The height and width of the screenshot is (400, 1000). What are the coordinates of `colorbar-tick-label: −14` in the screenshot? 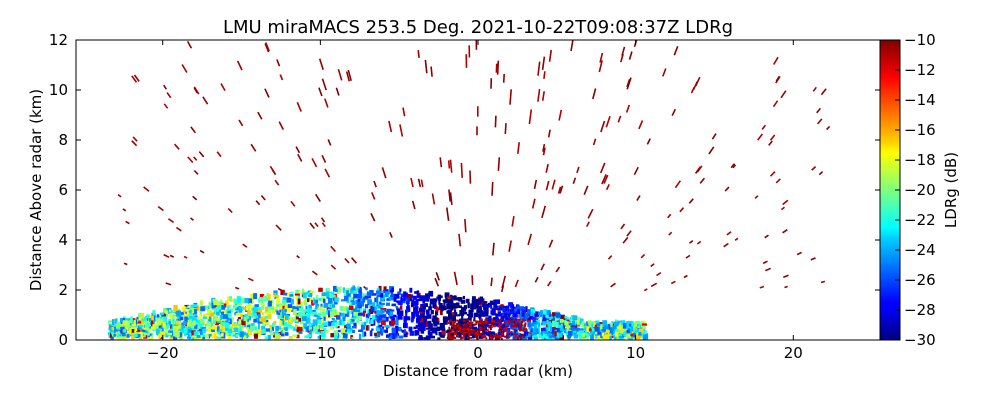 It's located at (920, 100).